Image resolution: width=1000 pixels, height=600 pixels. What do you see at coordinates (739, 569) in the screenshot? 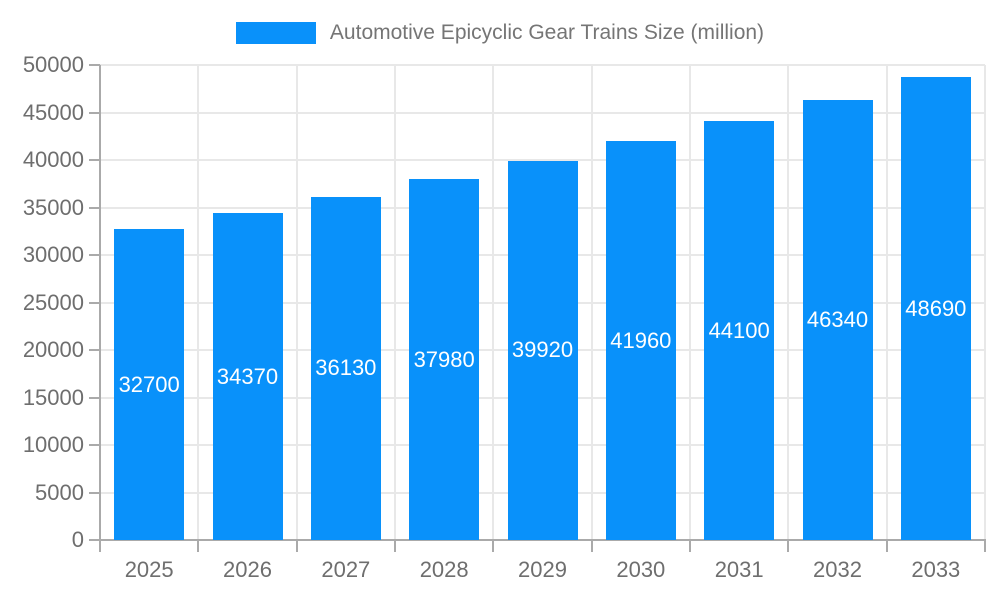
I see `x-axis-label-2031: 2031` at bounding box center [739, 569].